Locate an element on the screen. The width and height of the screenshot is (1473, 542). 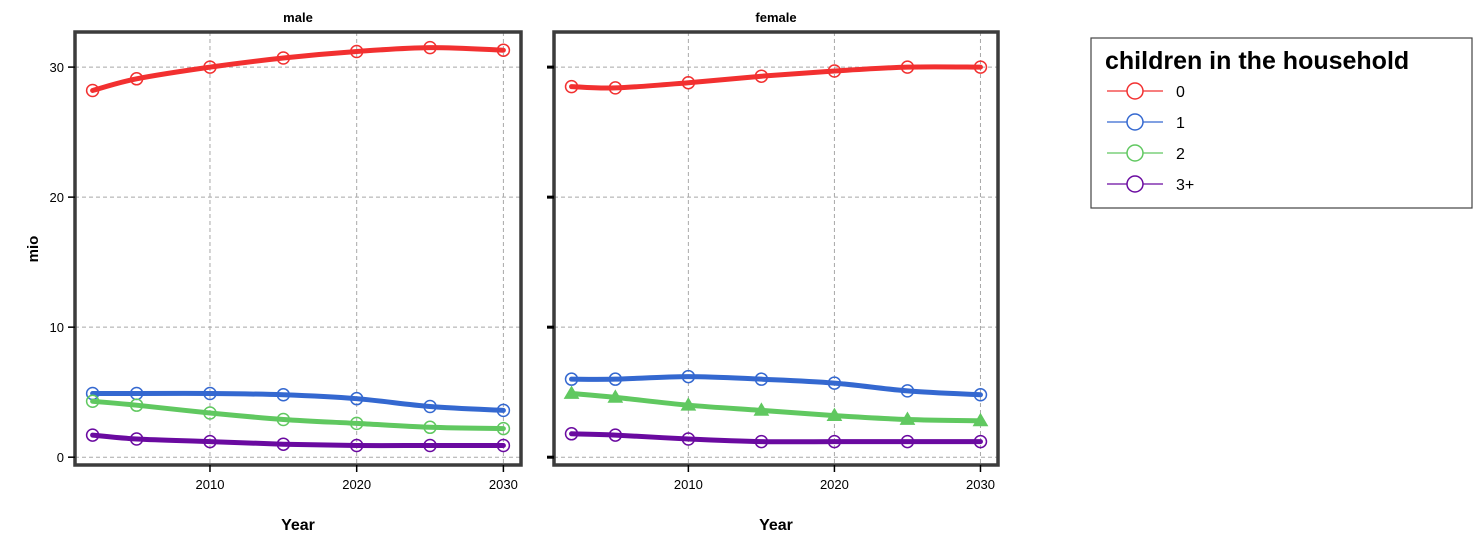
data-point-male-2-2030 is located at coordinates (503, 428).